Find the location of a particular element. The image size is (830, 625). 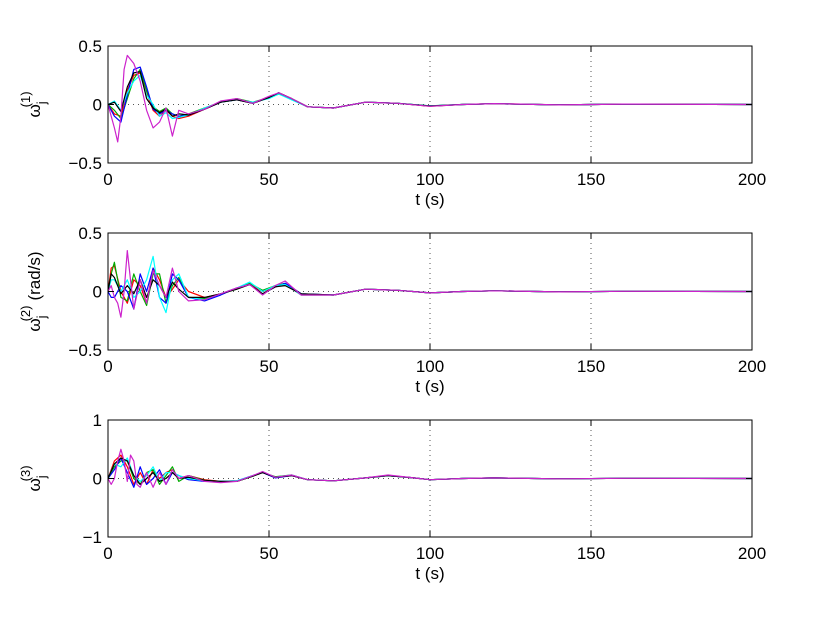

y-axis-label: ωj(3) is located at coordinates (33, 478).